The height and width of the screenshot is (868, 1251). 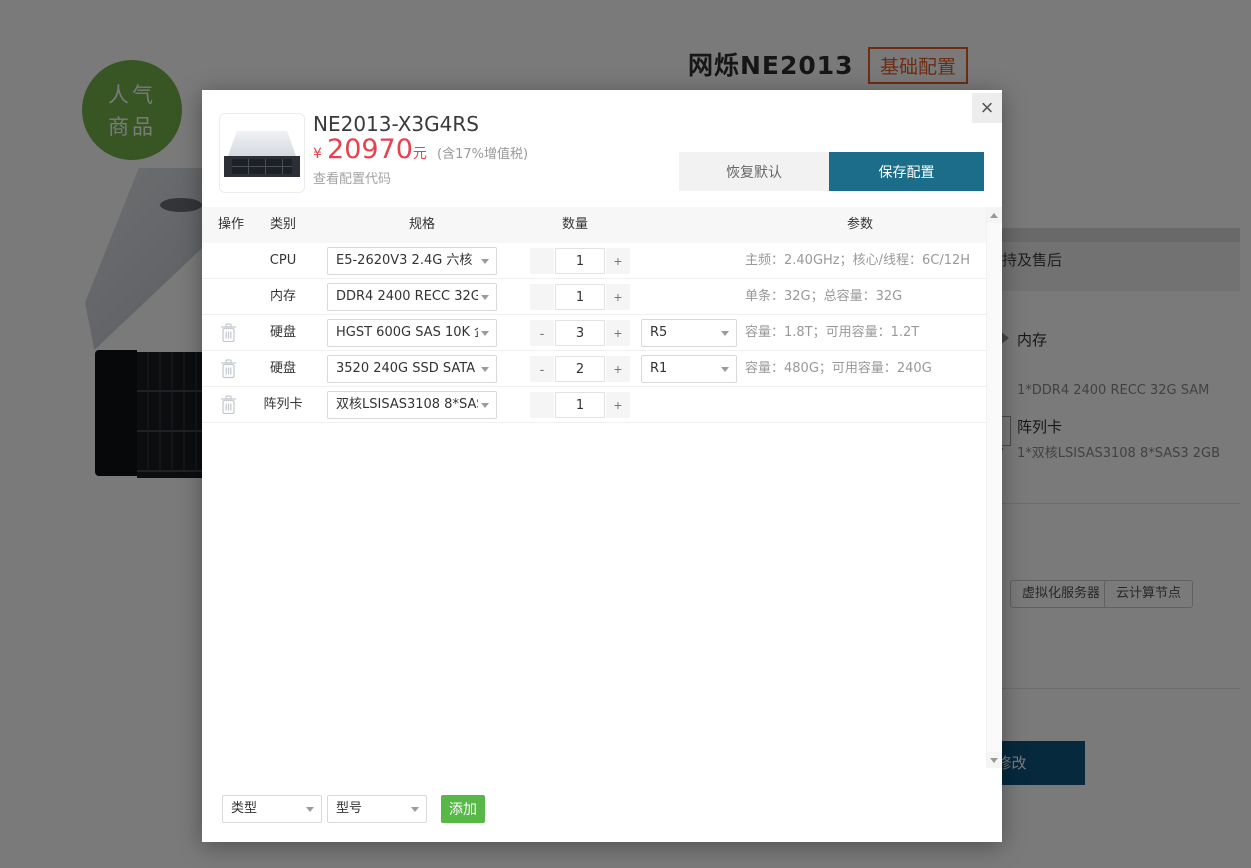 What do you see at coordinates (824, 296) in the screenshot?
I see `params-text: 单条：32G；总容量：32G` at bounding box center [824, 296].